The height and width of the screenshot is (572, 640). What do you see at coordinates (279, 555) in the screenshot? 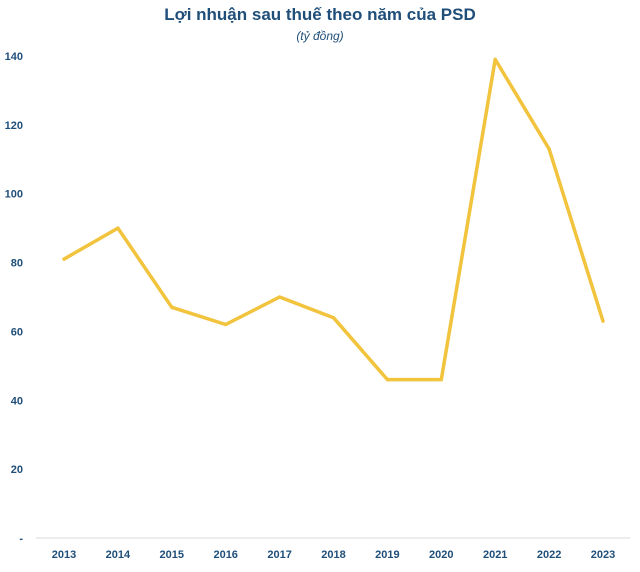
I see `x-tick-label: 2017` at bounding box center [279, 555].